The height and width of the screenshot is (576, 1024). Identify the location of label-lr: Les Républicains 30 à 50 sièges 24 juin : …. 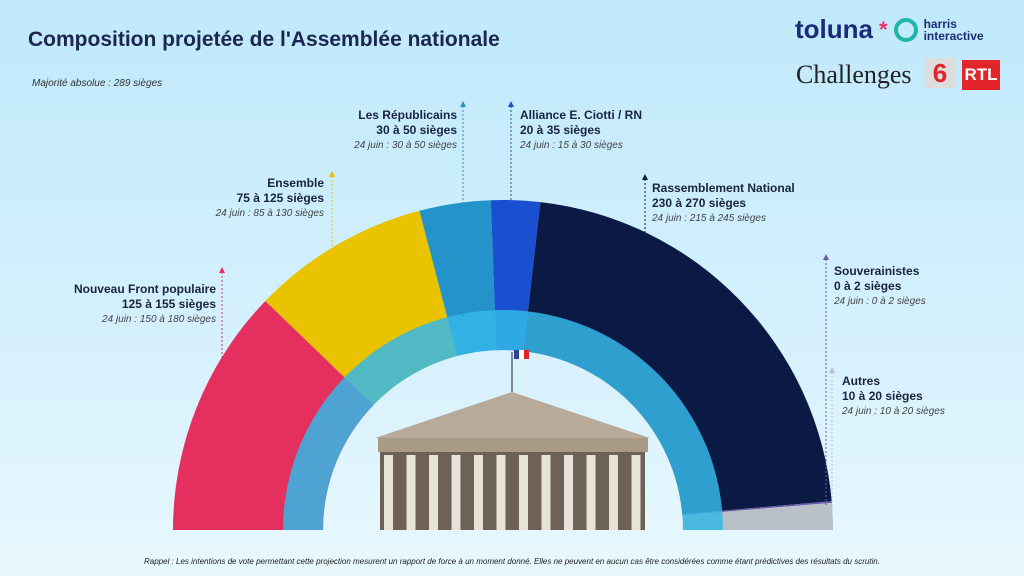
(405, 129).